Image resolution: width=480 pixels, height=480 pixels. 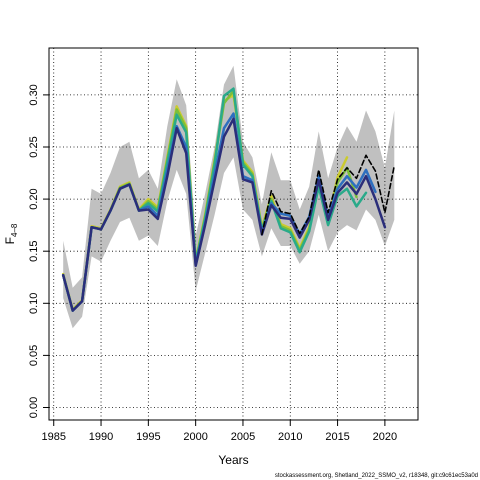 I want to click on y-axis-title-sub: 4–8, so click(x=14, y=230).